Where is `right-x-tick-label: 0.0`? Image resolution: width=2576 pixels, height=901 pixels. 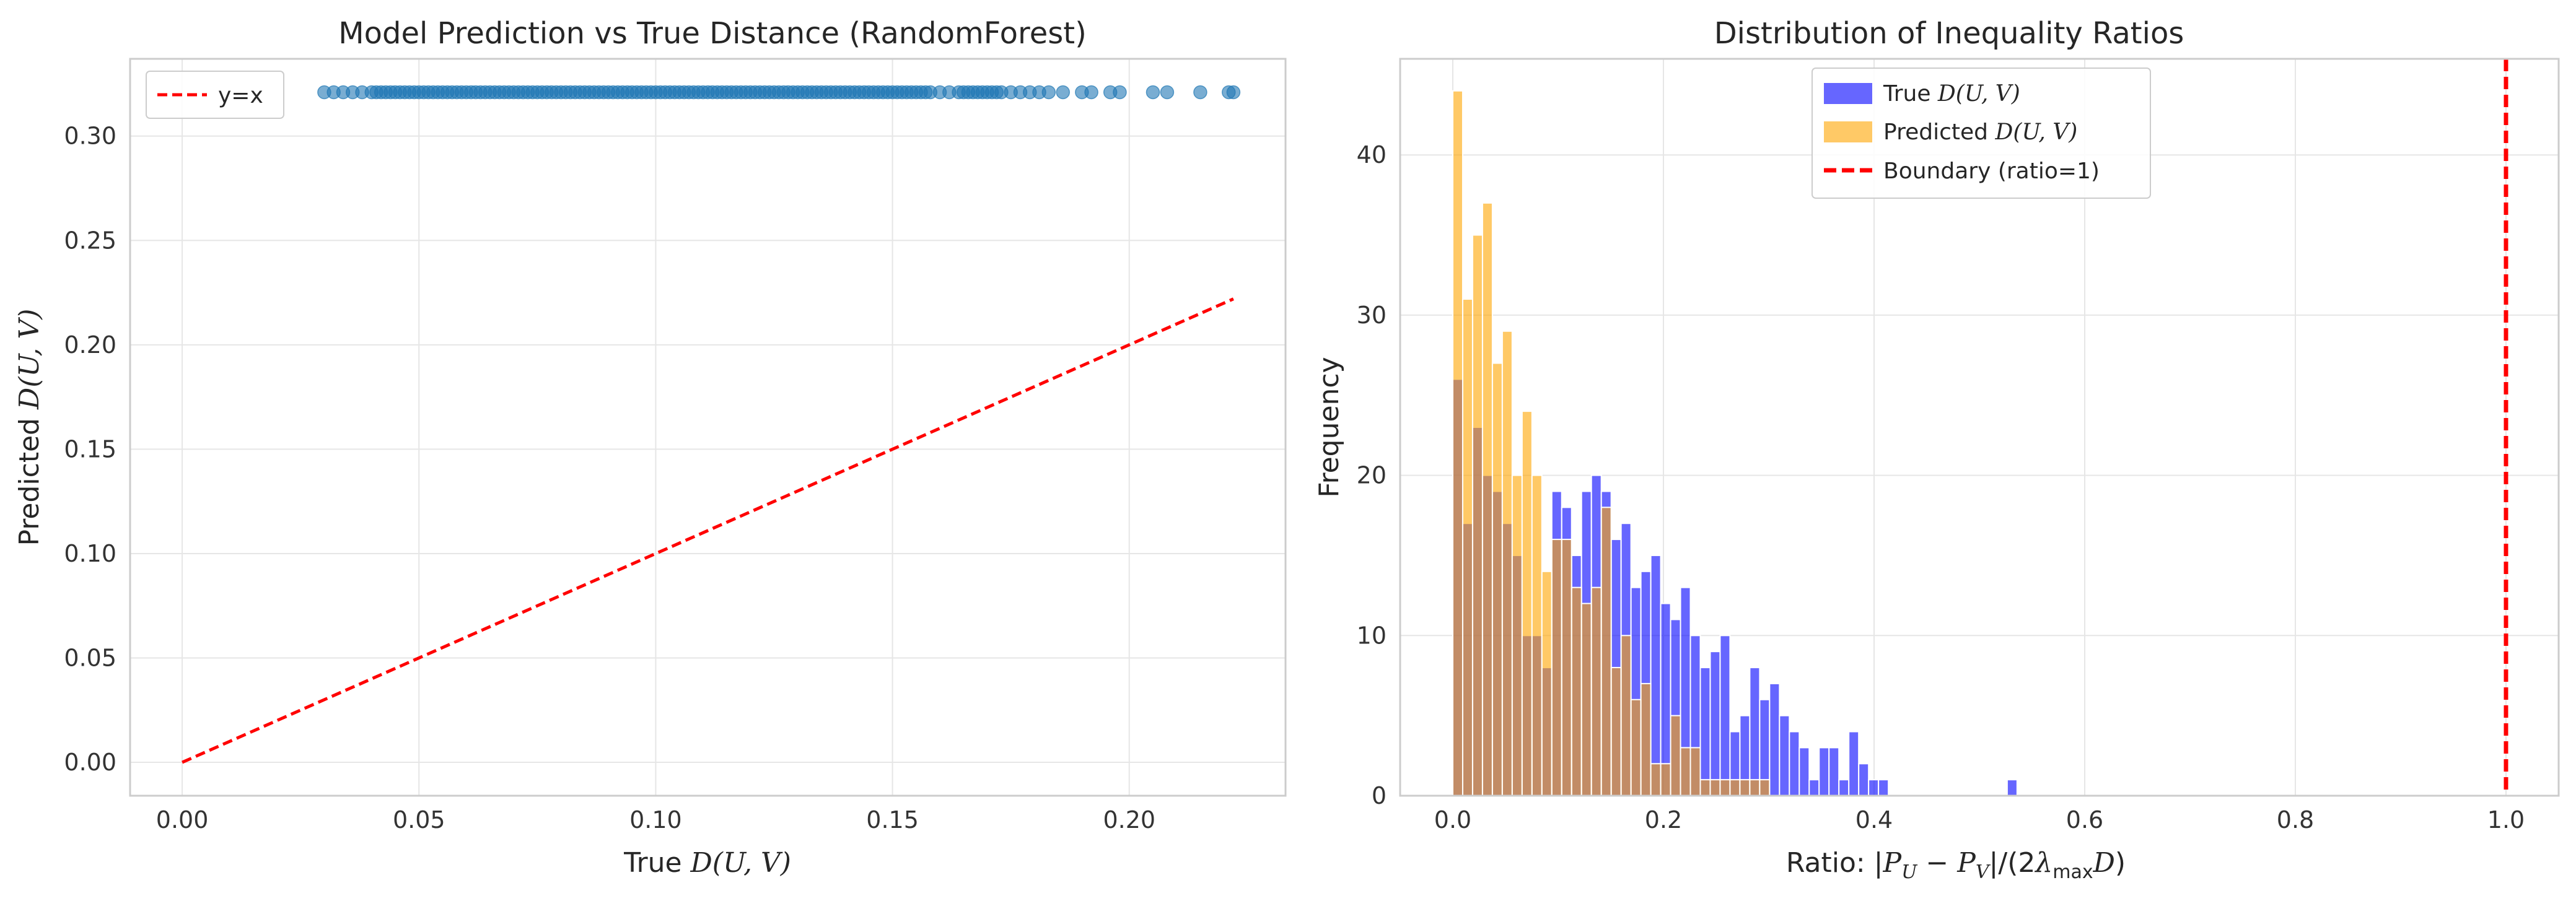
right-x-tick-label: 0.0 is located at coordinates (1452, 820).